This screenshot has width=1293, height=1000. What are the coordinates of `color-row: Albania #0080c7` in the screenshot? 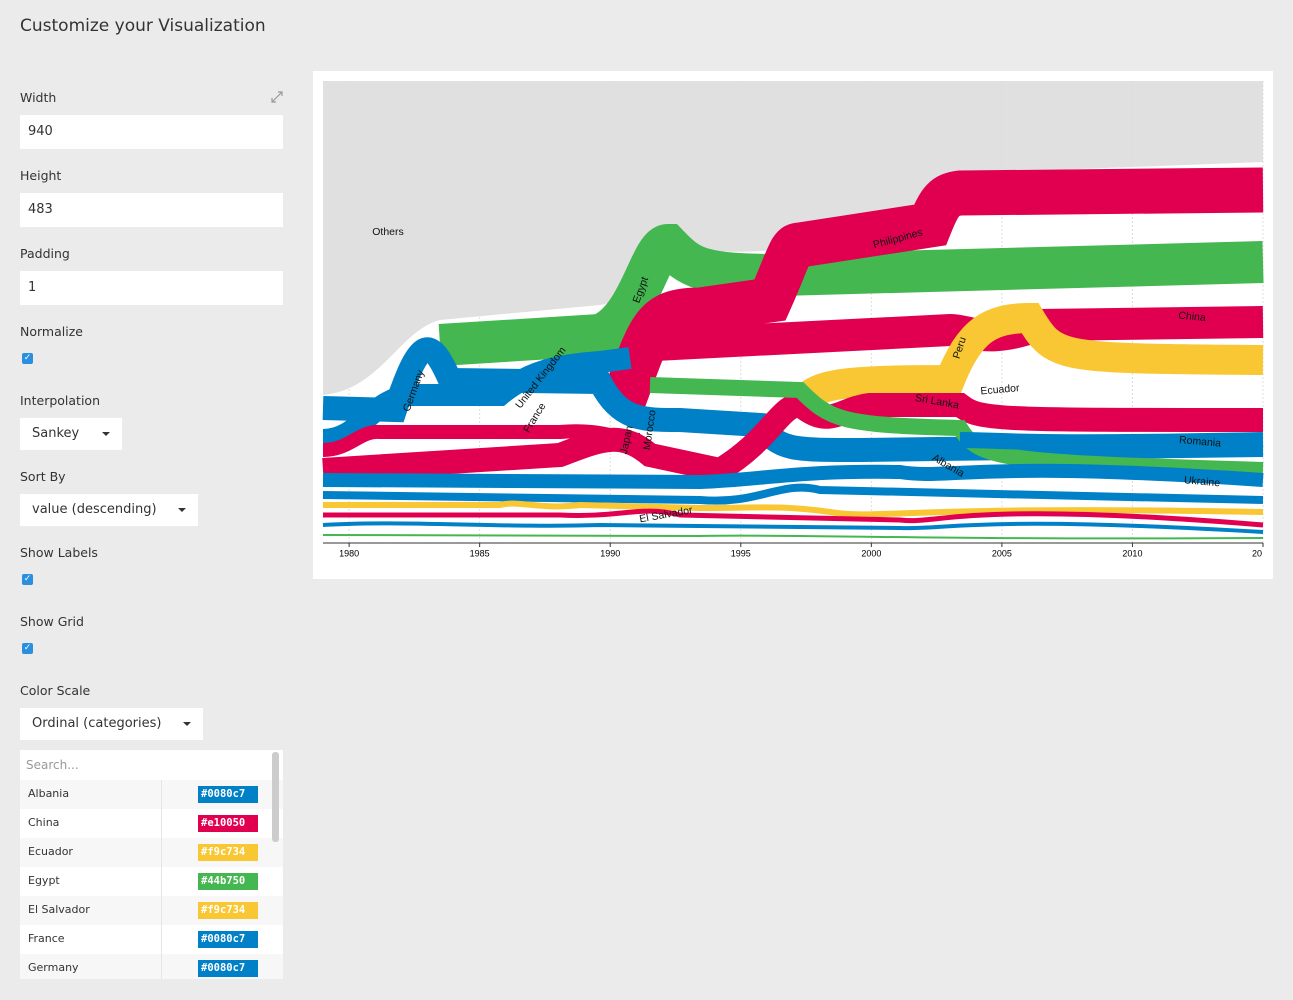 It's located at (151, 794).